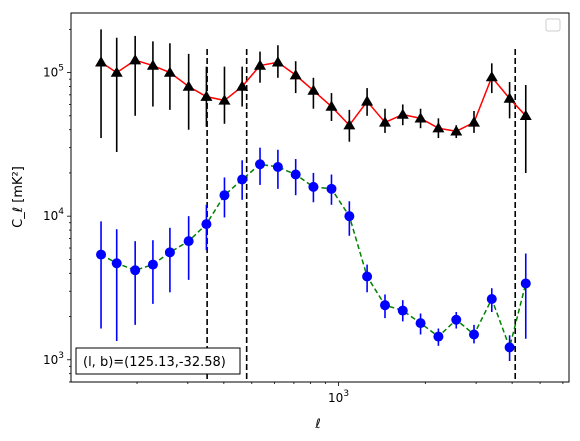 This screenshot has height=441, width=580. I want to click on y-axis-label: C_ℓ [mK²], so click(18, 197).